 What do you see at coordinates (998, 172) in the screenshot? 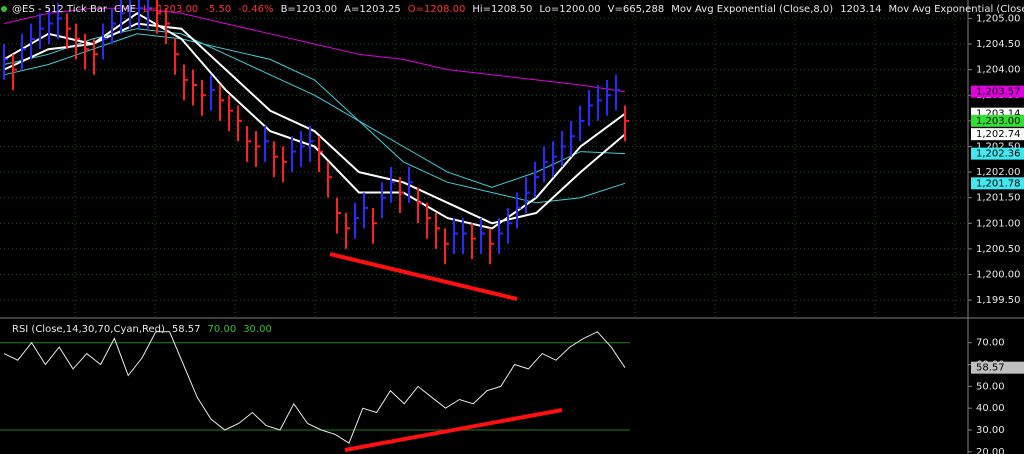
I see `y-tick-label: 1,202.00` at bounding box center [998, 172].